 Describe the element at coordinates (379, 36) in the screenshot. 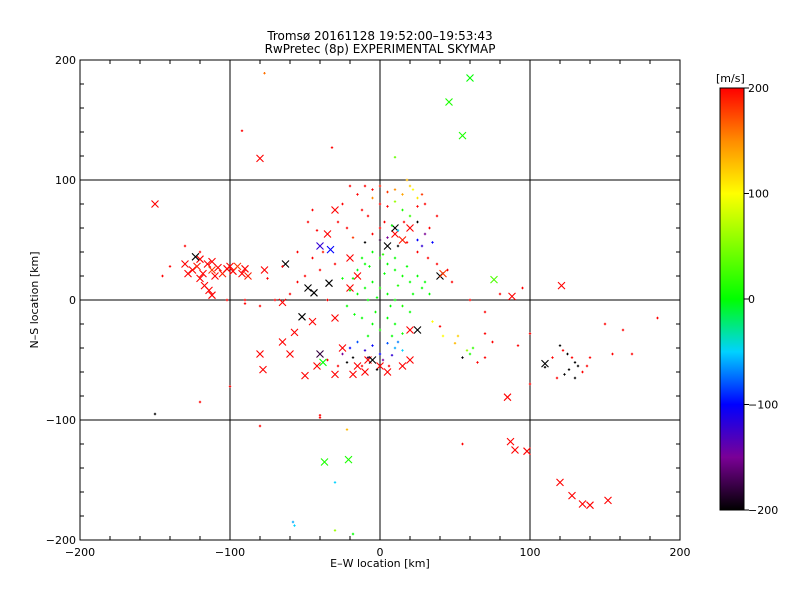

I see `chart-title: Tromsø 20161128 19:52:00–19:53:43` at that location.